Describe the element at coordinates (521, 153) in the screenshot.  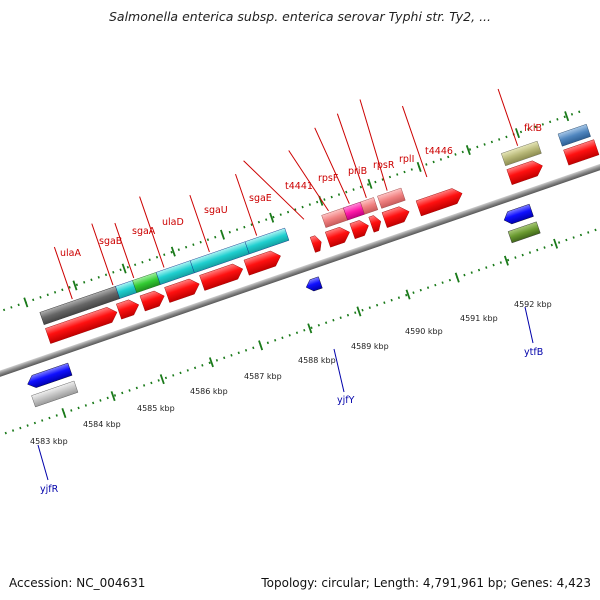
I see `gene-fklB-block` at that location.